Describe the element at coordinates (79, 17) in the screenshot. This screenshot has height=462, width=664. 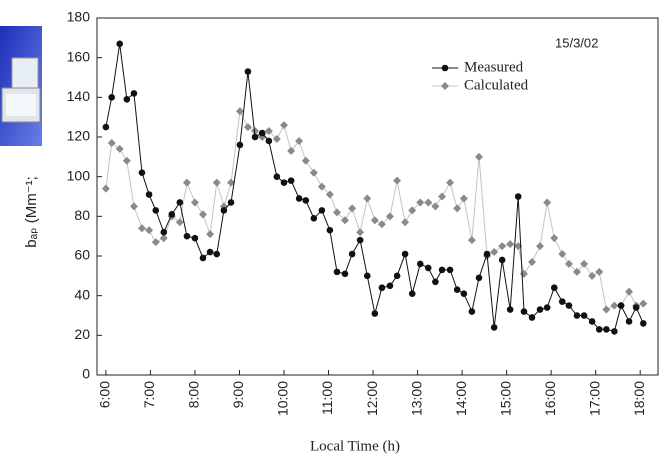
I see `y-tick-label: 180` at that location.